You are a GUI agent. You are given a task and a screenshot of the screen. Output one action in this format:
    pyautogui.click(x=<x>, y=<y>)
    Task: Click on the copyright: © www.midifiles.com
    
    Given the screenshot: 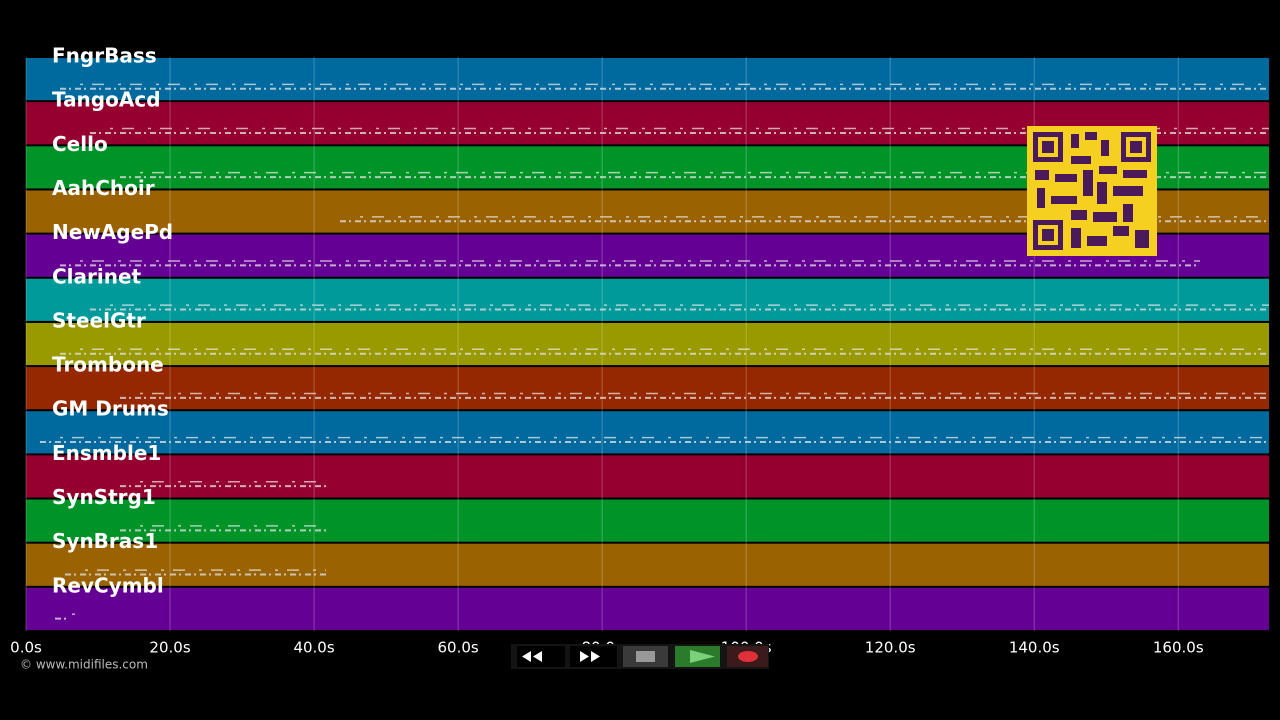 What is the action you would take?
    pyautogui.click(x=84, y=665)
    